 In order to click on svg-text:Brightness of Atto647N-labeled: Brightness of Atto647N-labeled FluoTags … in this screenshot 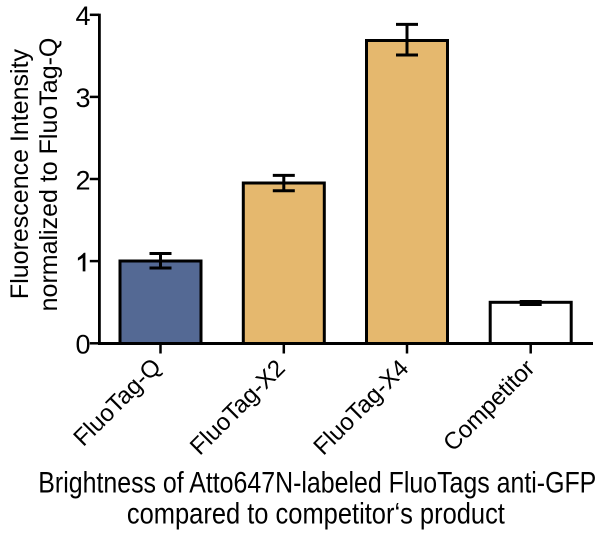, I will do `click(317, 482)`.